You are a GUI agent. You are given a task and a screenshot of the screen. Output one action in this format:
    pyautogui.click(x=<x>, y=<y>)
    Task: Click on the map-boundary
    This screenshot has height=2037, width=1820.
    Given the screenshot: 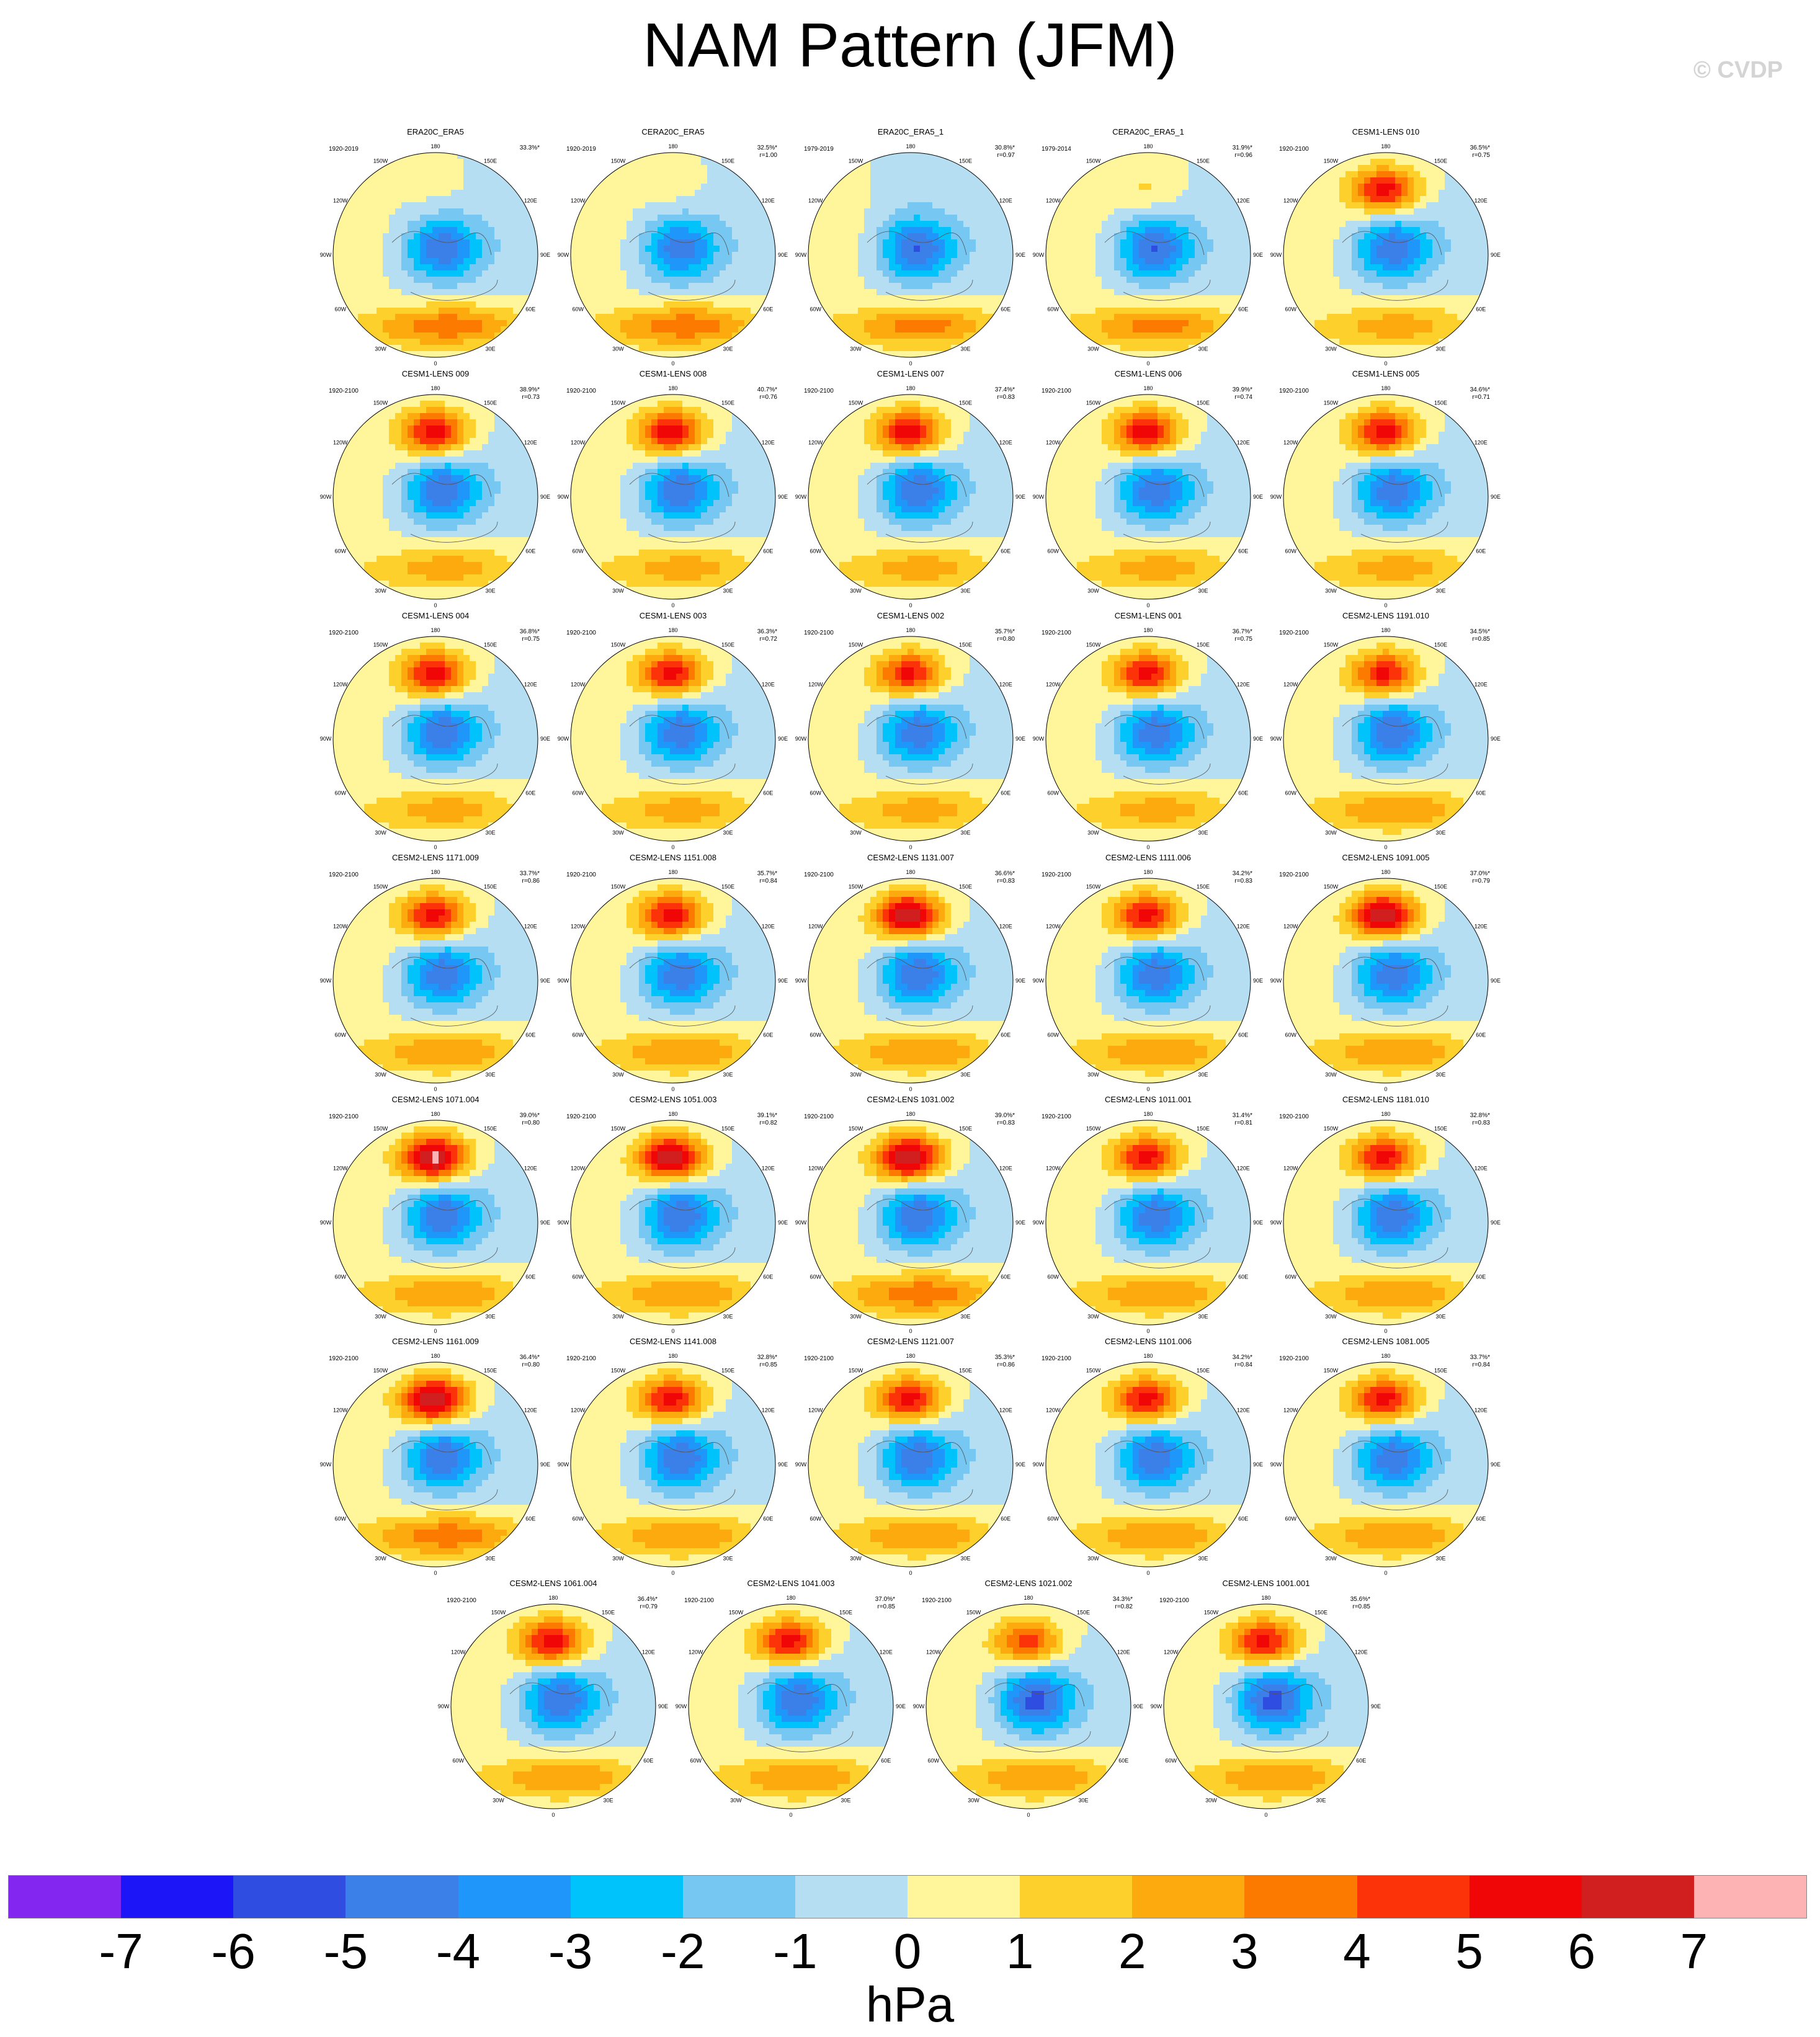 What is the action you would take?
    pyautogui.click(x=911, y=255)
    